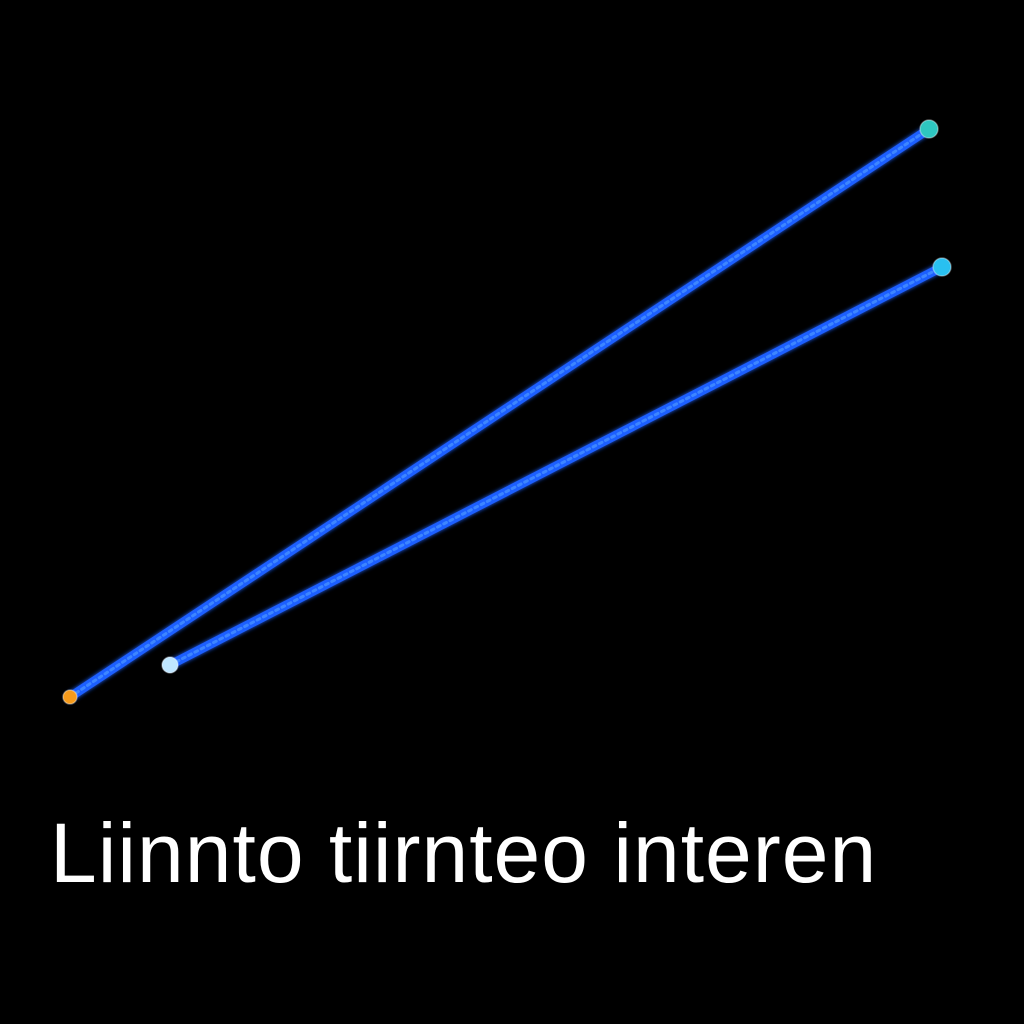 The image size is (1024, 1024). I want to click on line-endpoint-dot-cyan, so click(942, 267).